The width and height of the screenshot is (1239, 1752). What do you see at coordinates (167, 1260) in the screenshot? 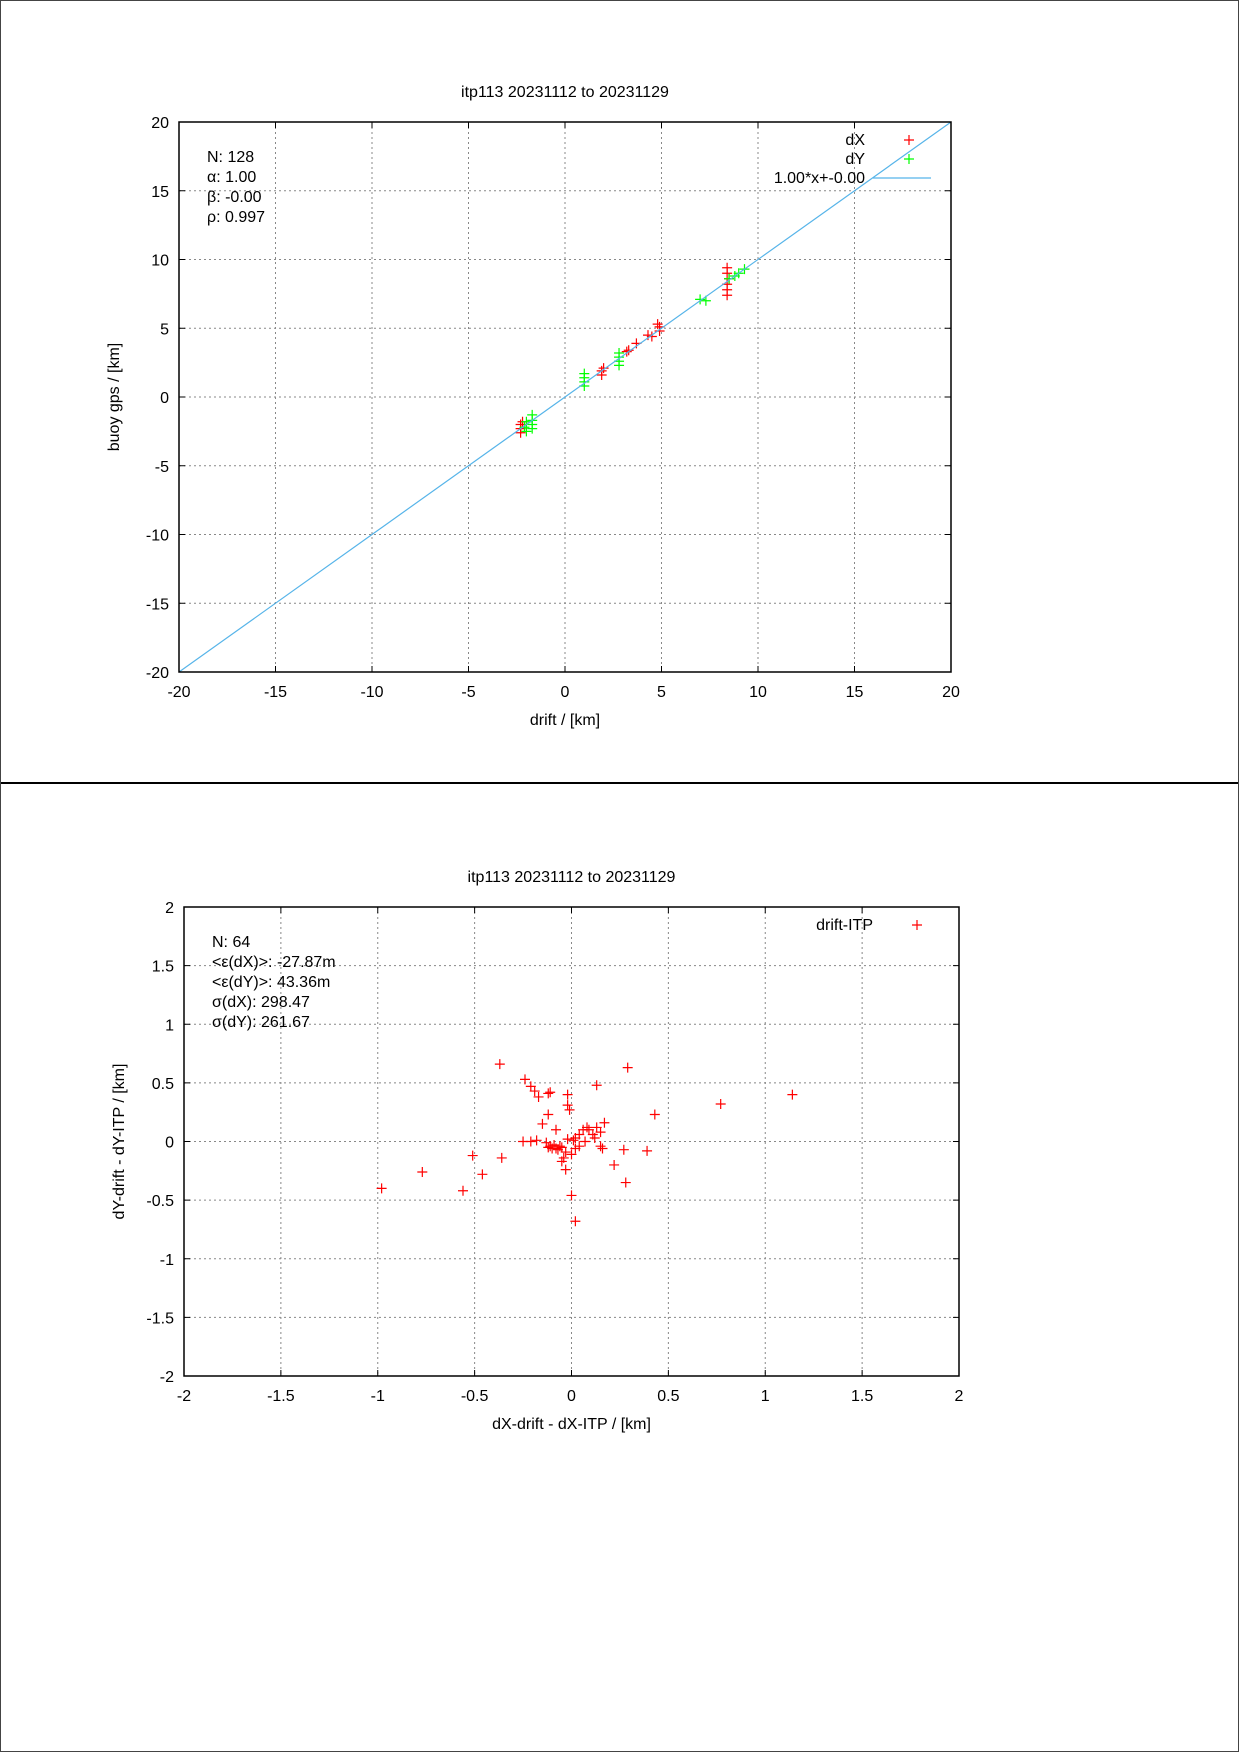
I see `y-tick-label: -1` at bounding box center [167, 1260].